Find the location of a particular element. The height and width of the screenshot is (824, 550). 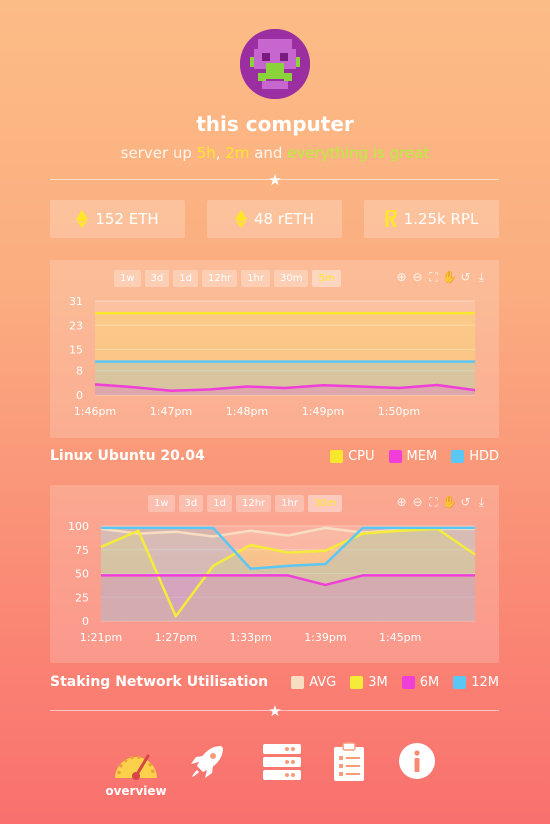

rpl-balance-label: 1.25k RPL is located at coordinates (441, 219).